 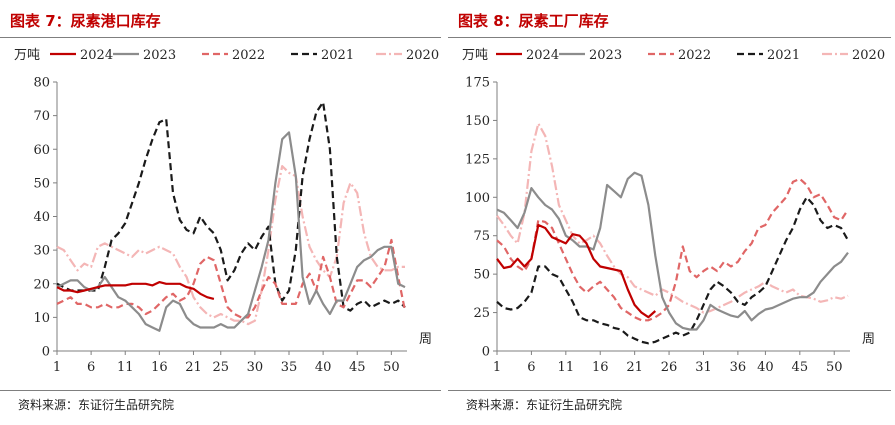 I want to click on y-tick-label: 40, so click(x=41, y=217).